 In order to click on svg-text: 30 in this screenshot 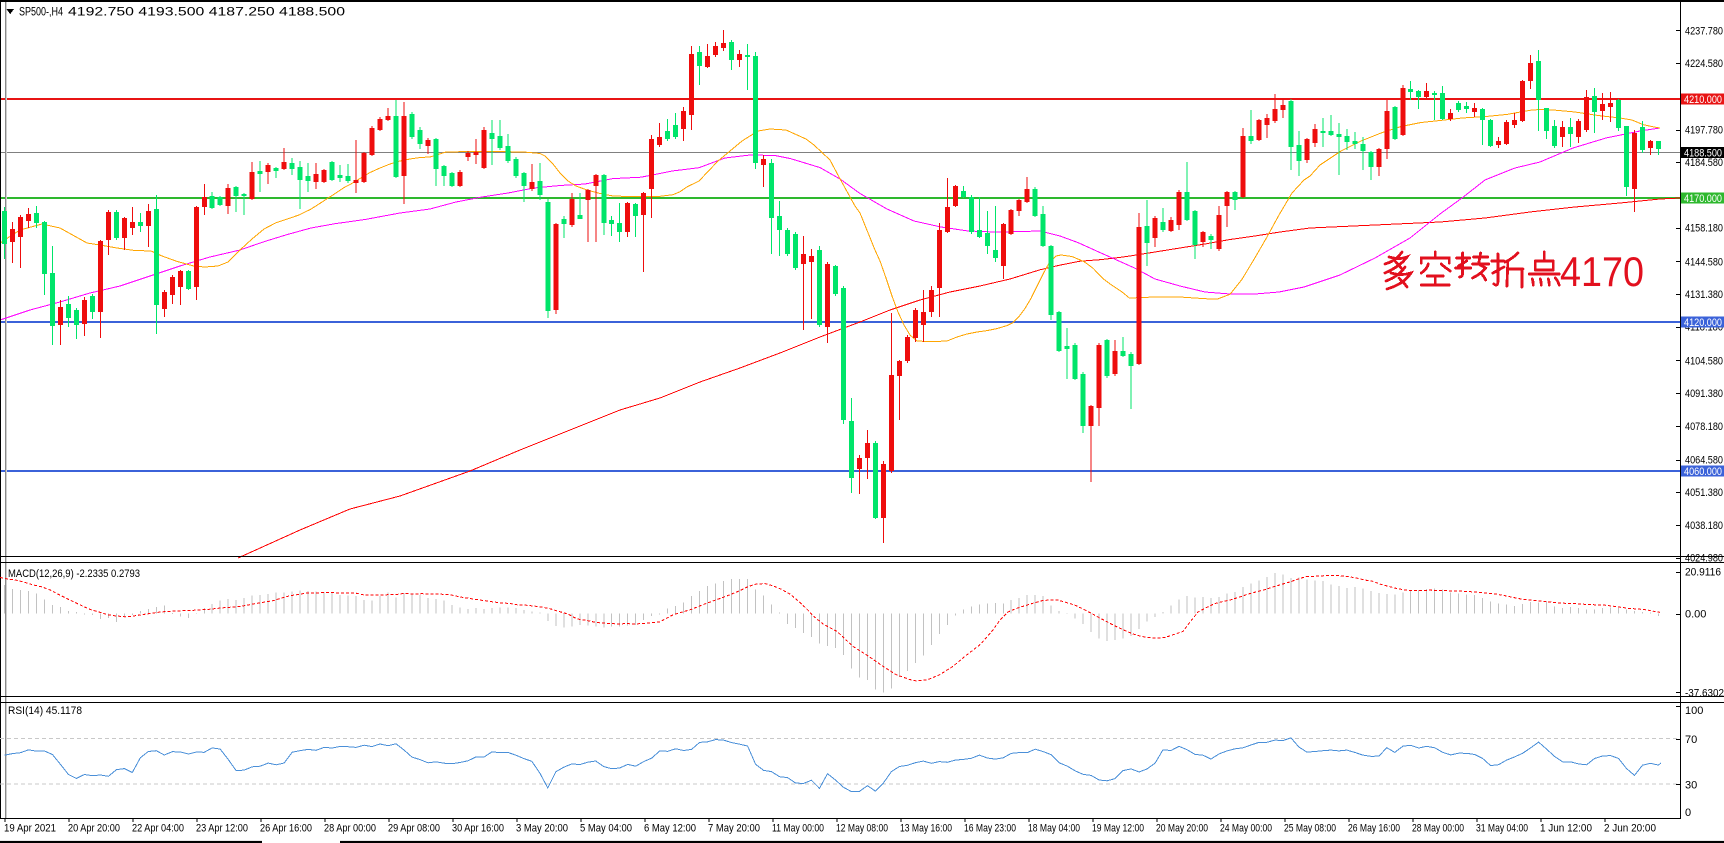, I will do `click(1691, 786)`.